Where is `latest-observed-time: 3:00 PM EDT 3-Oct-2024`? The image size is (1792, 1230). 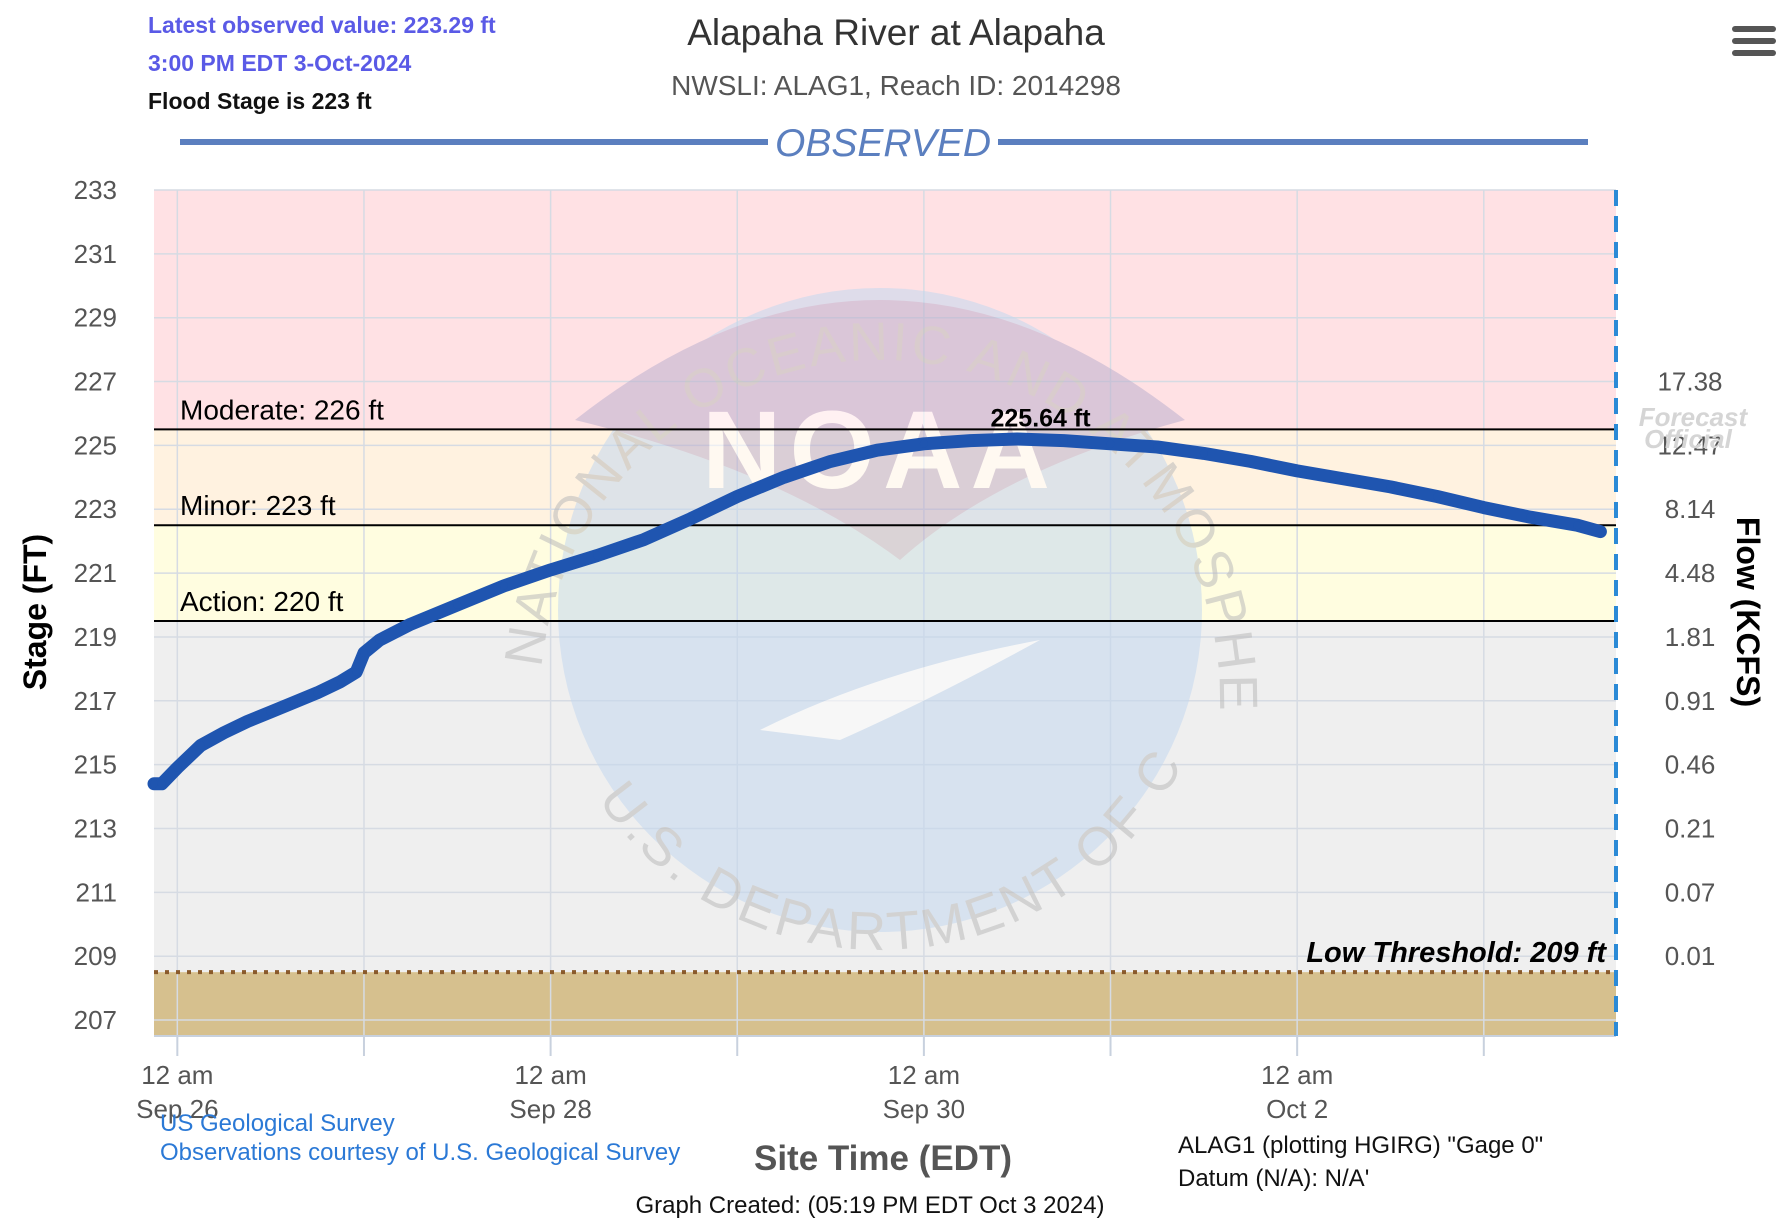 latest-observed-time: 3:00 PM EDT 3-Oct-2024 is located at coordinates (280, 63).